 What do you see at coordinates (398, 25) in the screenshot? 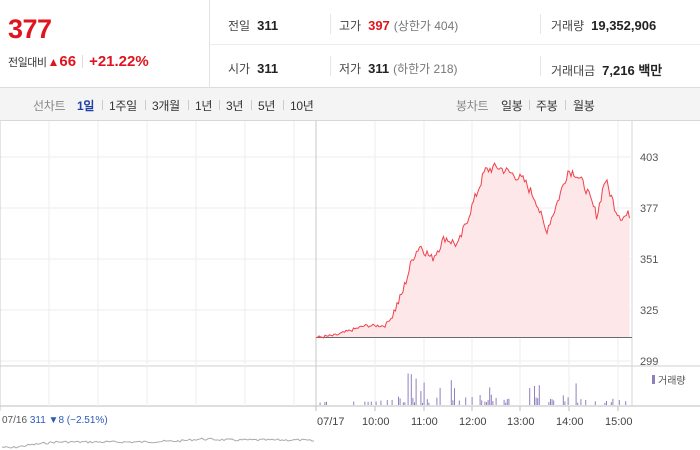
I see `stat-high: 고가 397 (상한가 404)` at bounding box center [398, 25].